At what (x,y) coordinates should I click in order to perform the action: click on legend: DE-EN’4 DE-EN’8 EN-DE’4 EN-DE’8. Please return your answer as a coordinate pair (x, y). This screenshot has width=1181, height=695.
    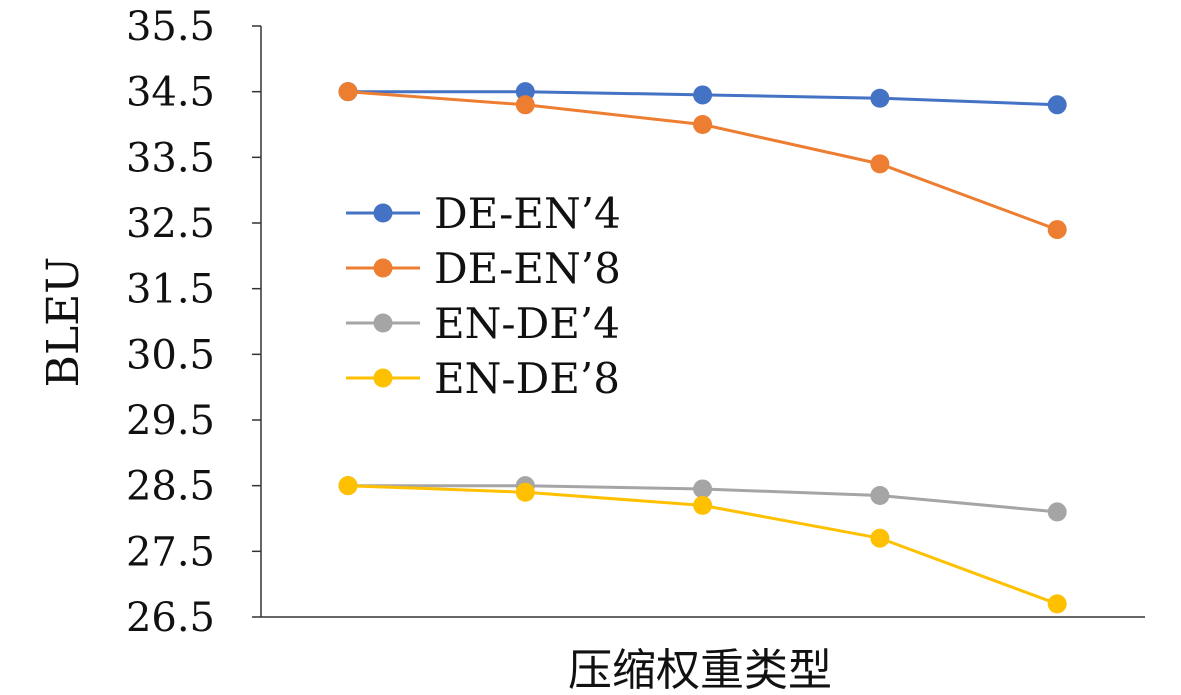
    Looking at the image, I should click on (483, 296).